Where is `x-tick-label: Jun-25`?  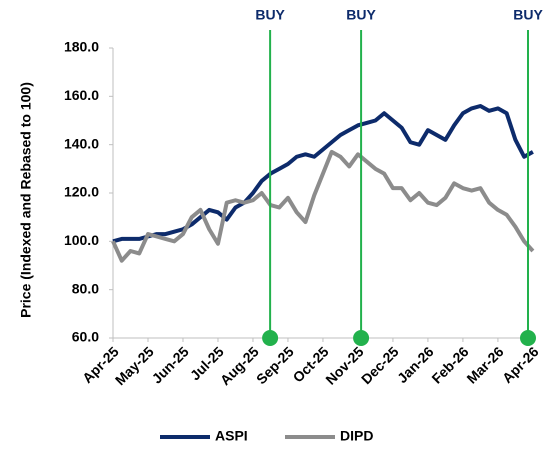 x-tick-label: Jun-25 is located at coordinates (170, 364).